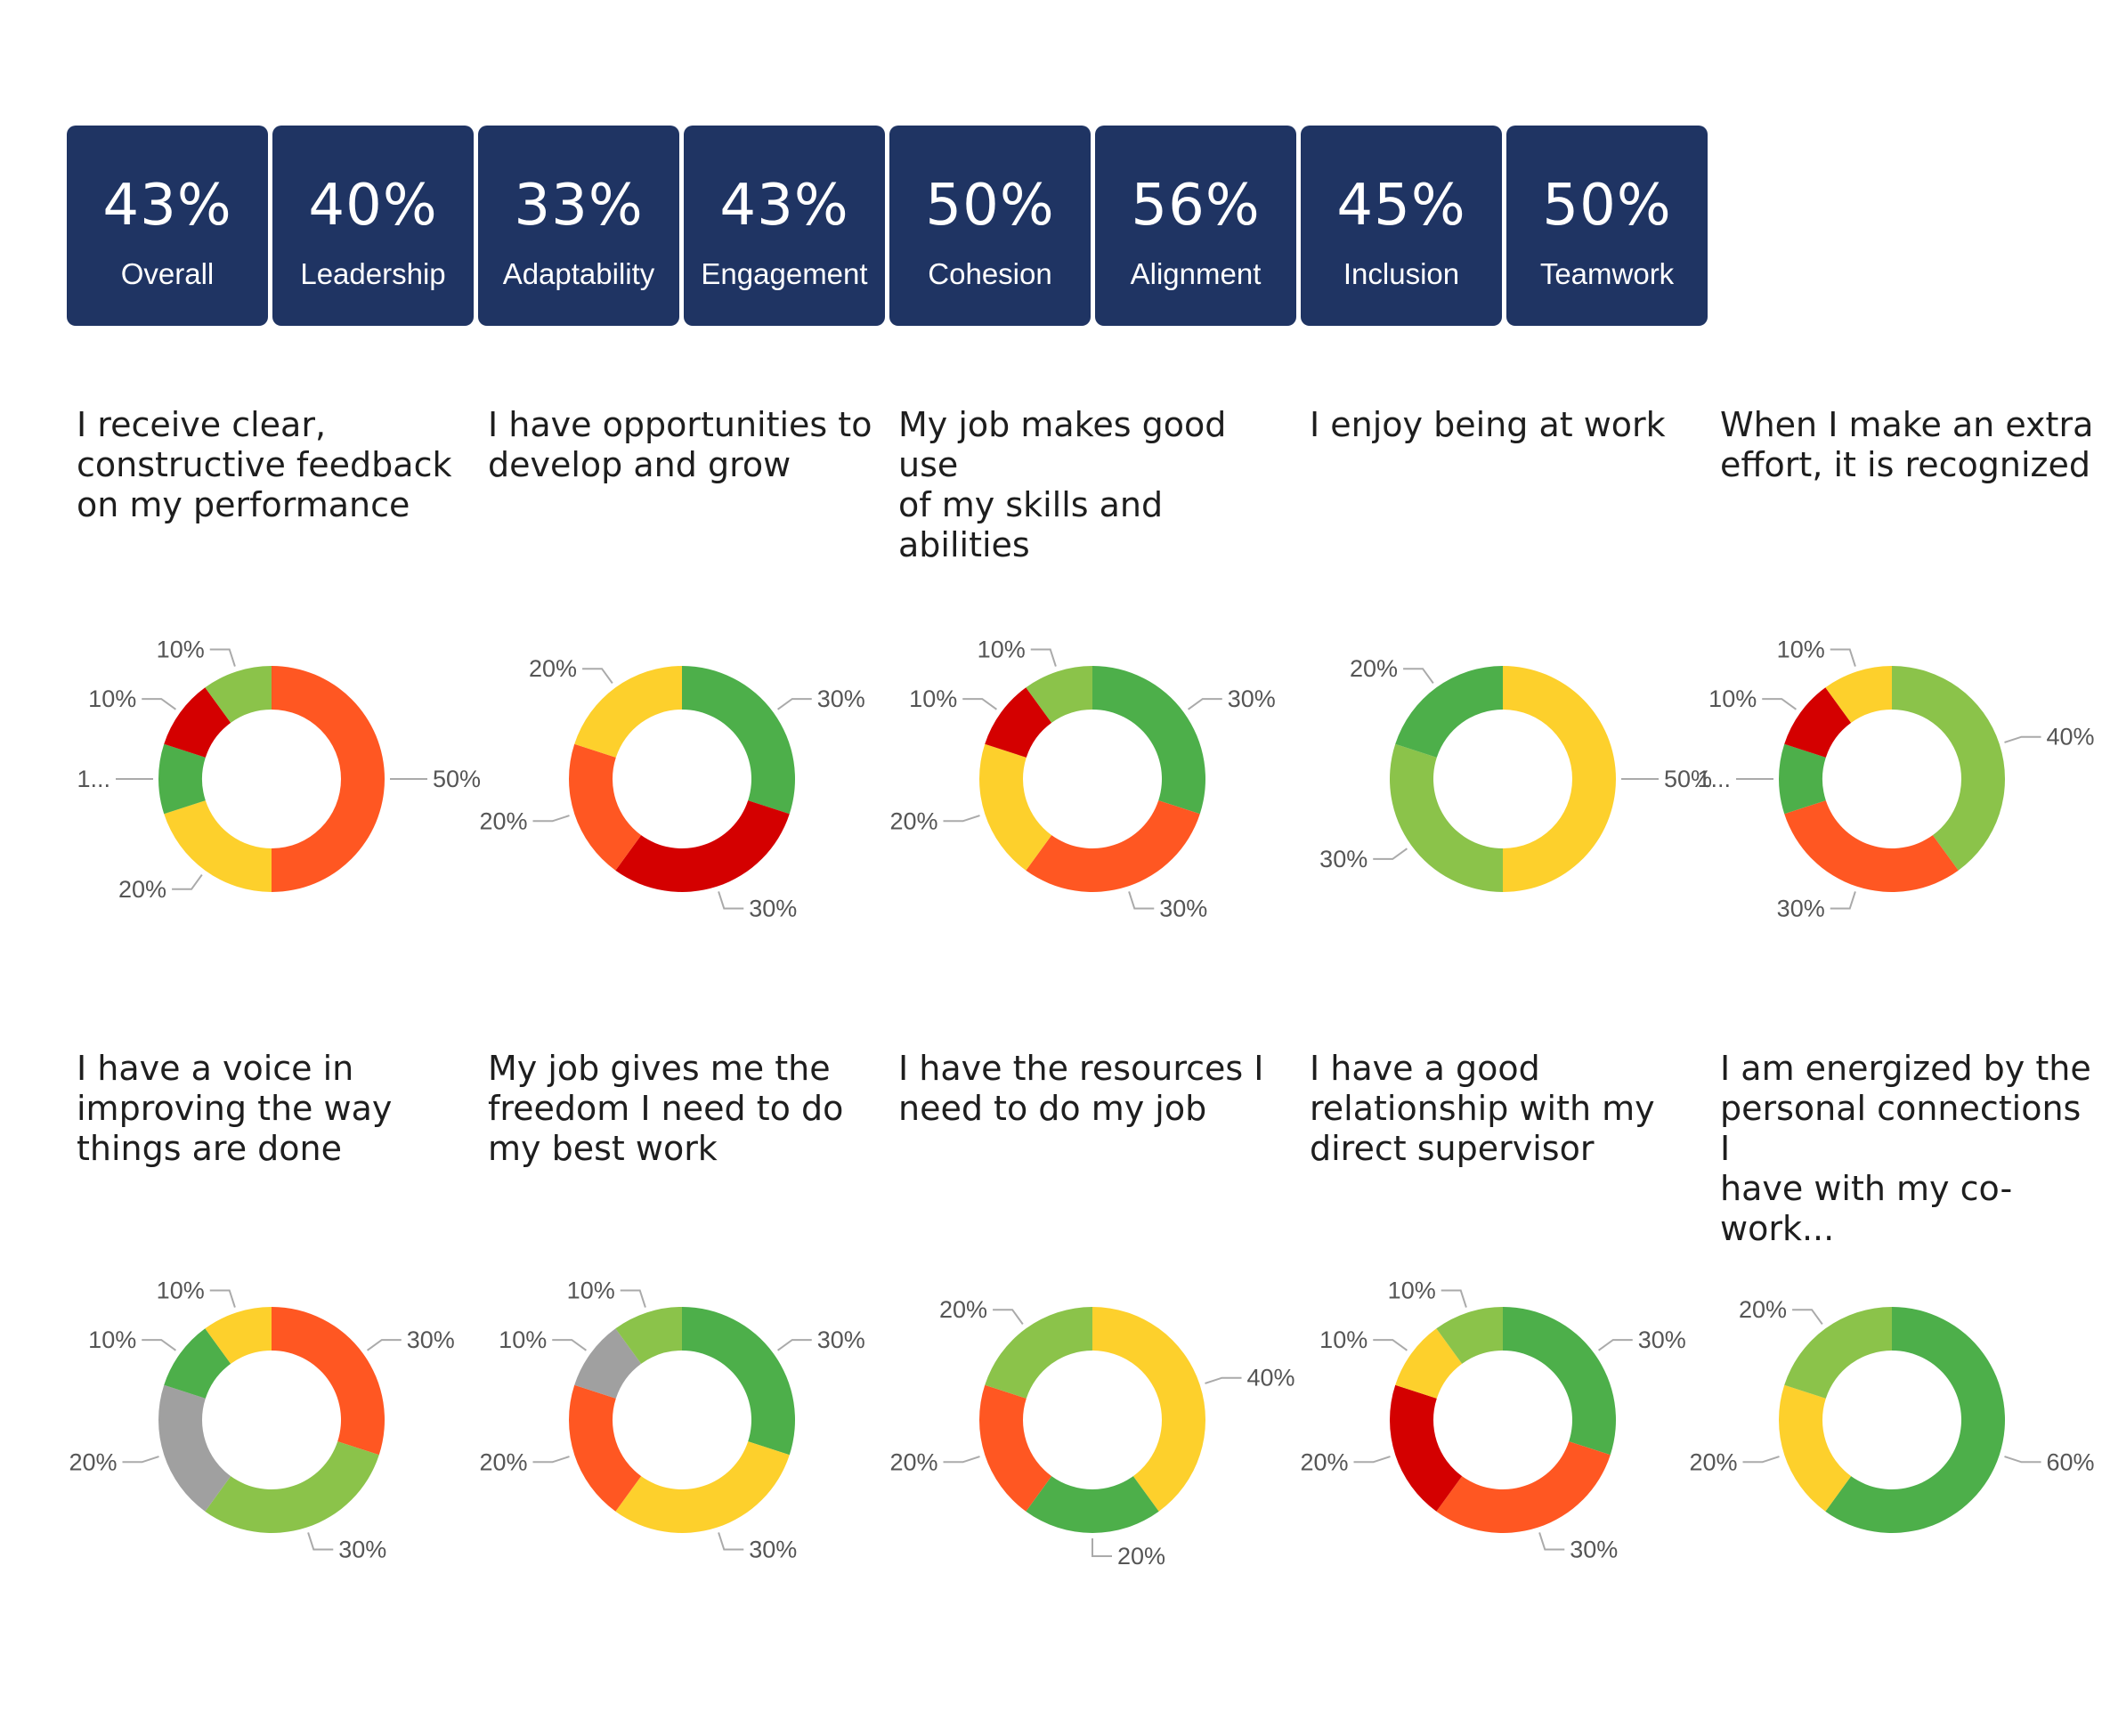  What do you see at coordinates (784, 226) in the screenshot?
I see `summary-card-engagement: 43% Engagement` at bounding box center [784, 226].